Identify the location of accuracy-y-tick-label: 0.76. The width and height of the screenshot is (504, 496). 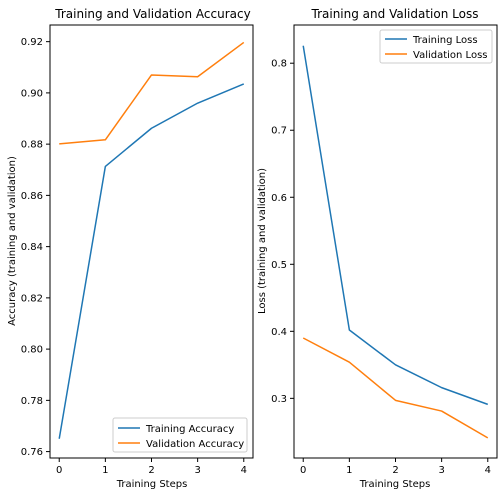
(32, 452).